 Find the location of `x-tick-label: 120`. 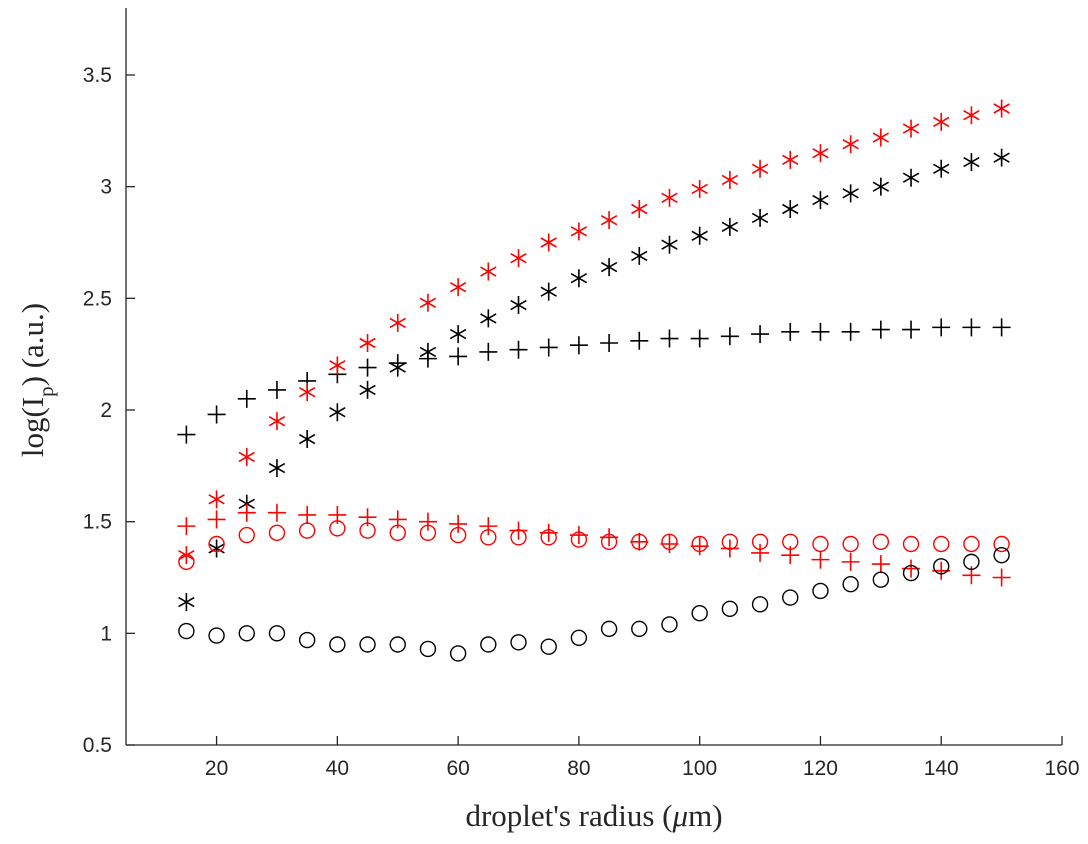

x-tick-label: 120 is located at coordinates (820, 768).